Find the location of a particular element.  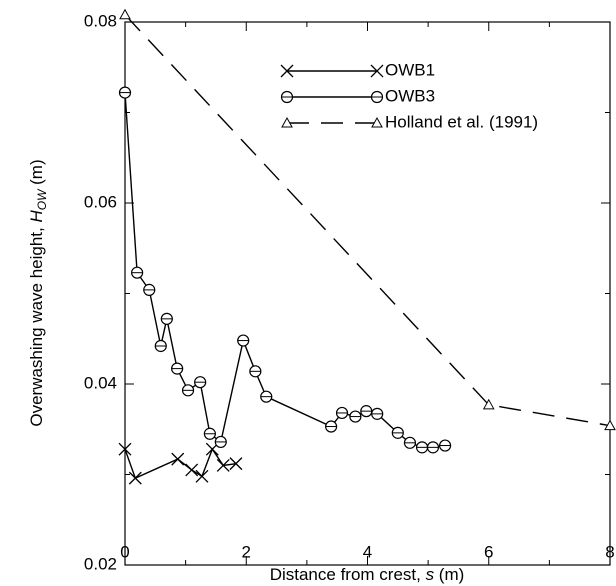

y-tick-label: 0.08 is located at coordinates (100, 20).